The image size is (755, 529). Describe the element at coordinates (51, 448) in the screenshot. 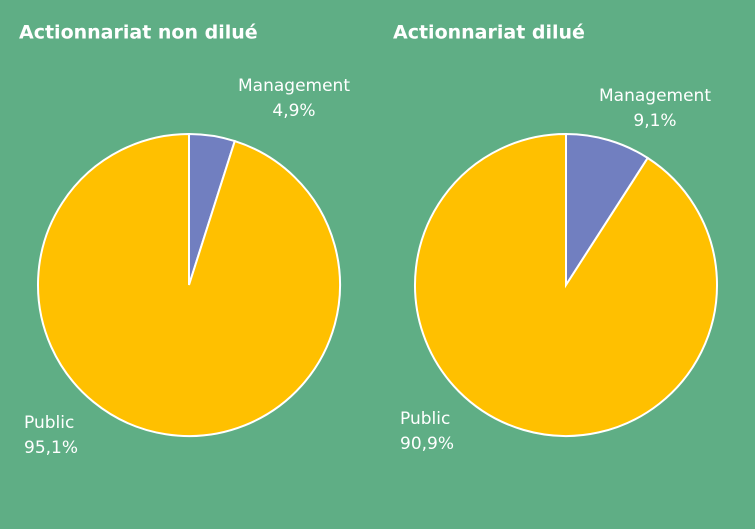

I see `slice-value-label: 95,1%` at that location.